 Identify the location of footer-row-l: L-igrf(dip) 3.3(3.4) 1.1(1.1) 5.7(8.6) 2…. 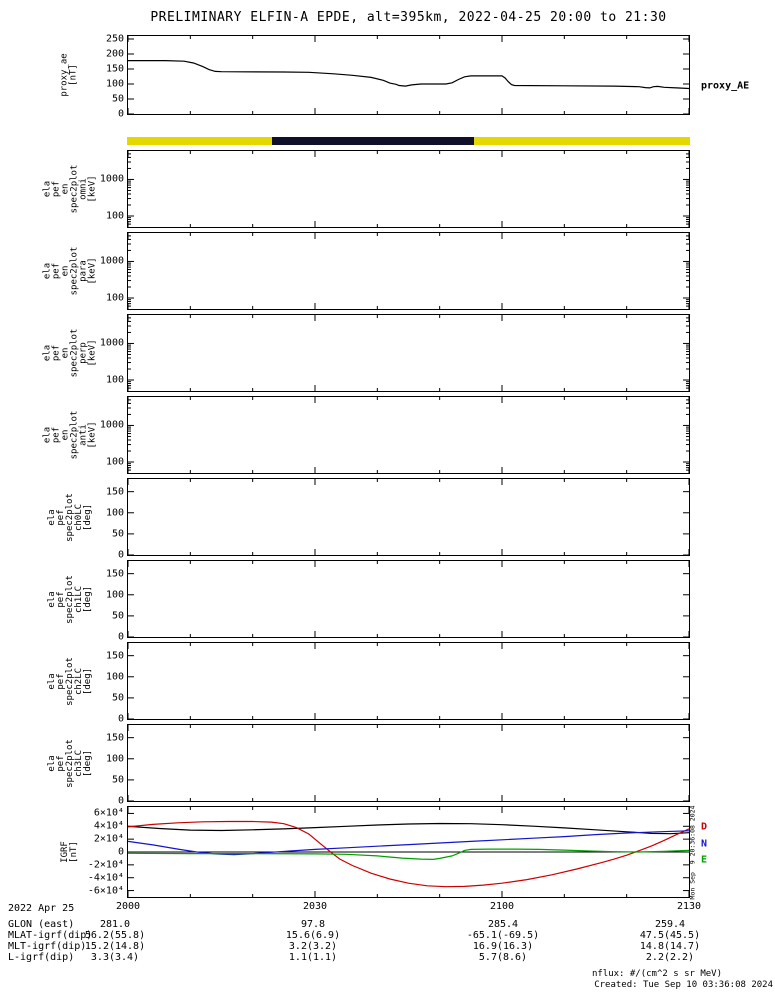
(387, 957).